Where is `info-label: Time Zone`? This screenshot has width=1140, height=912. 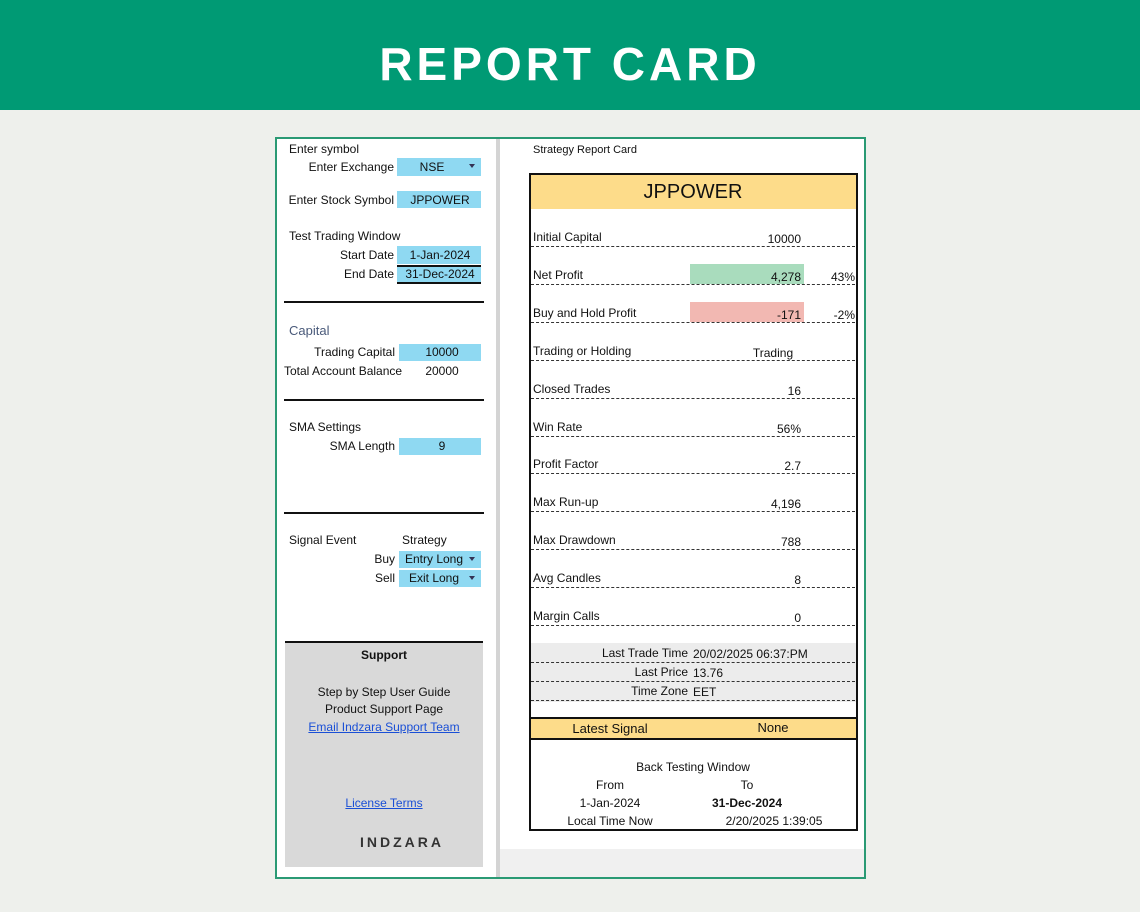 info-label: Time Zone is located at coordinates (659, 691).